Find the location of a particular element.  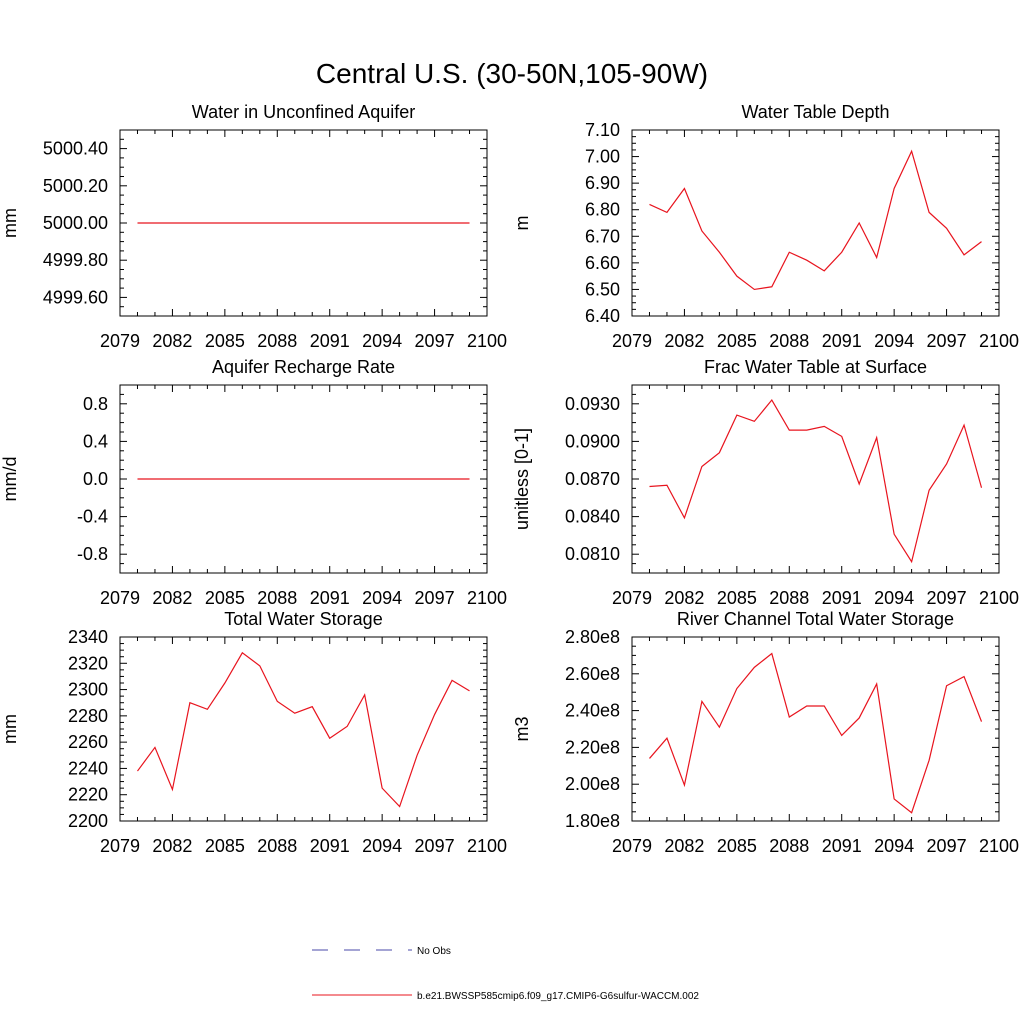

panel-title: Water Table Depth is located at coordinates (815, 112).